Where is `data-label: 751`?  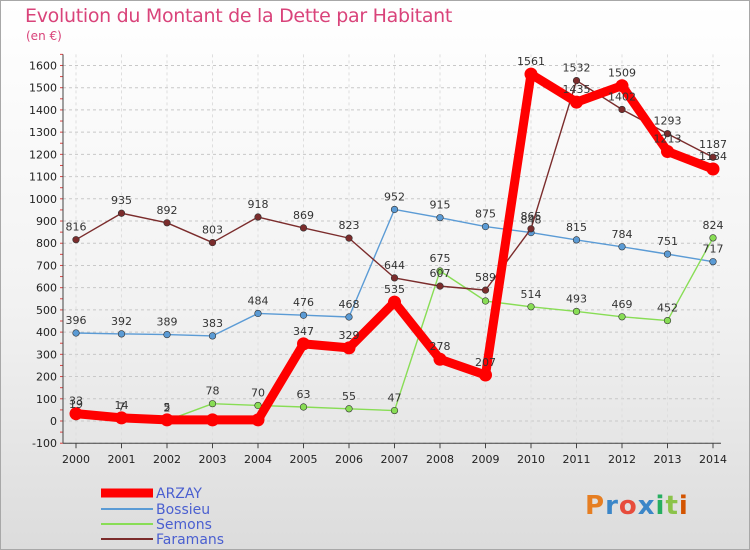
data-label: 751 is located at coordinates (667, 241).